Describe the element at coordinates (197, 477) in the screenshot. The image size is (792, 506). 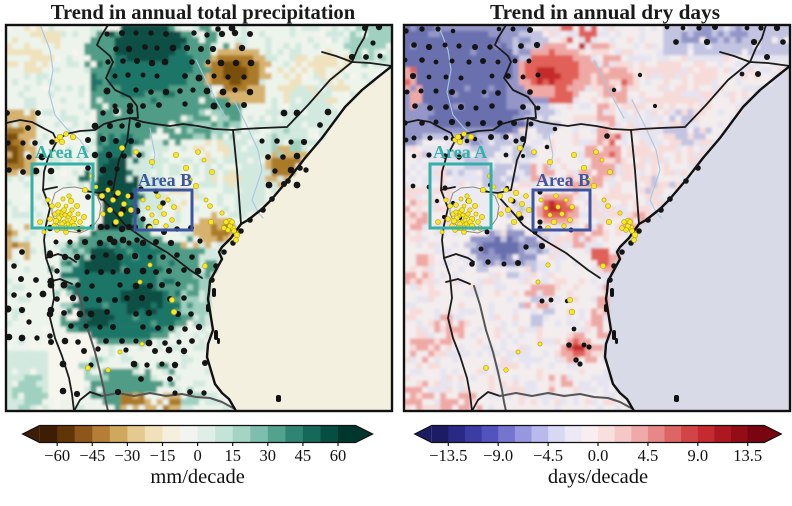
I see `svg-text: mm/decade` at that location.